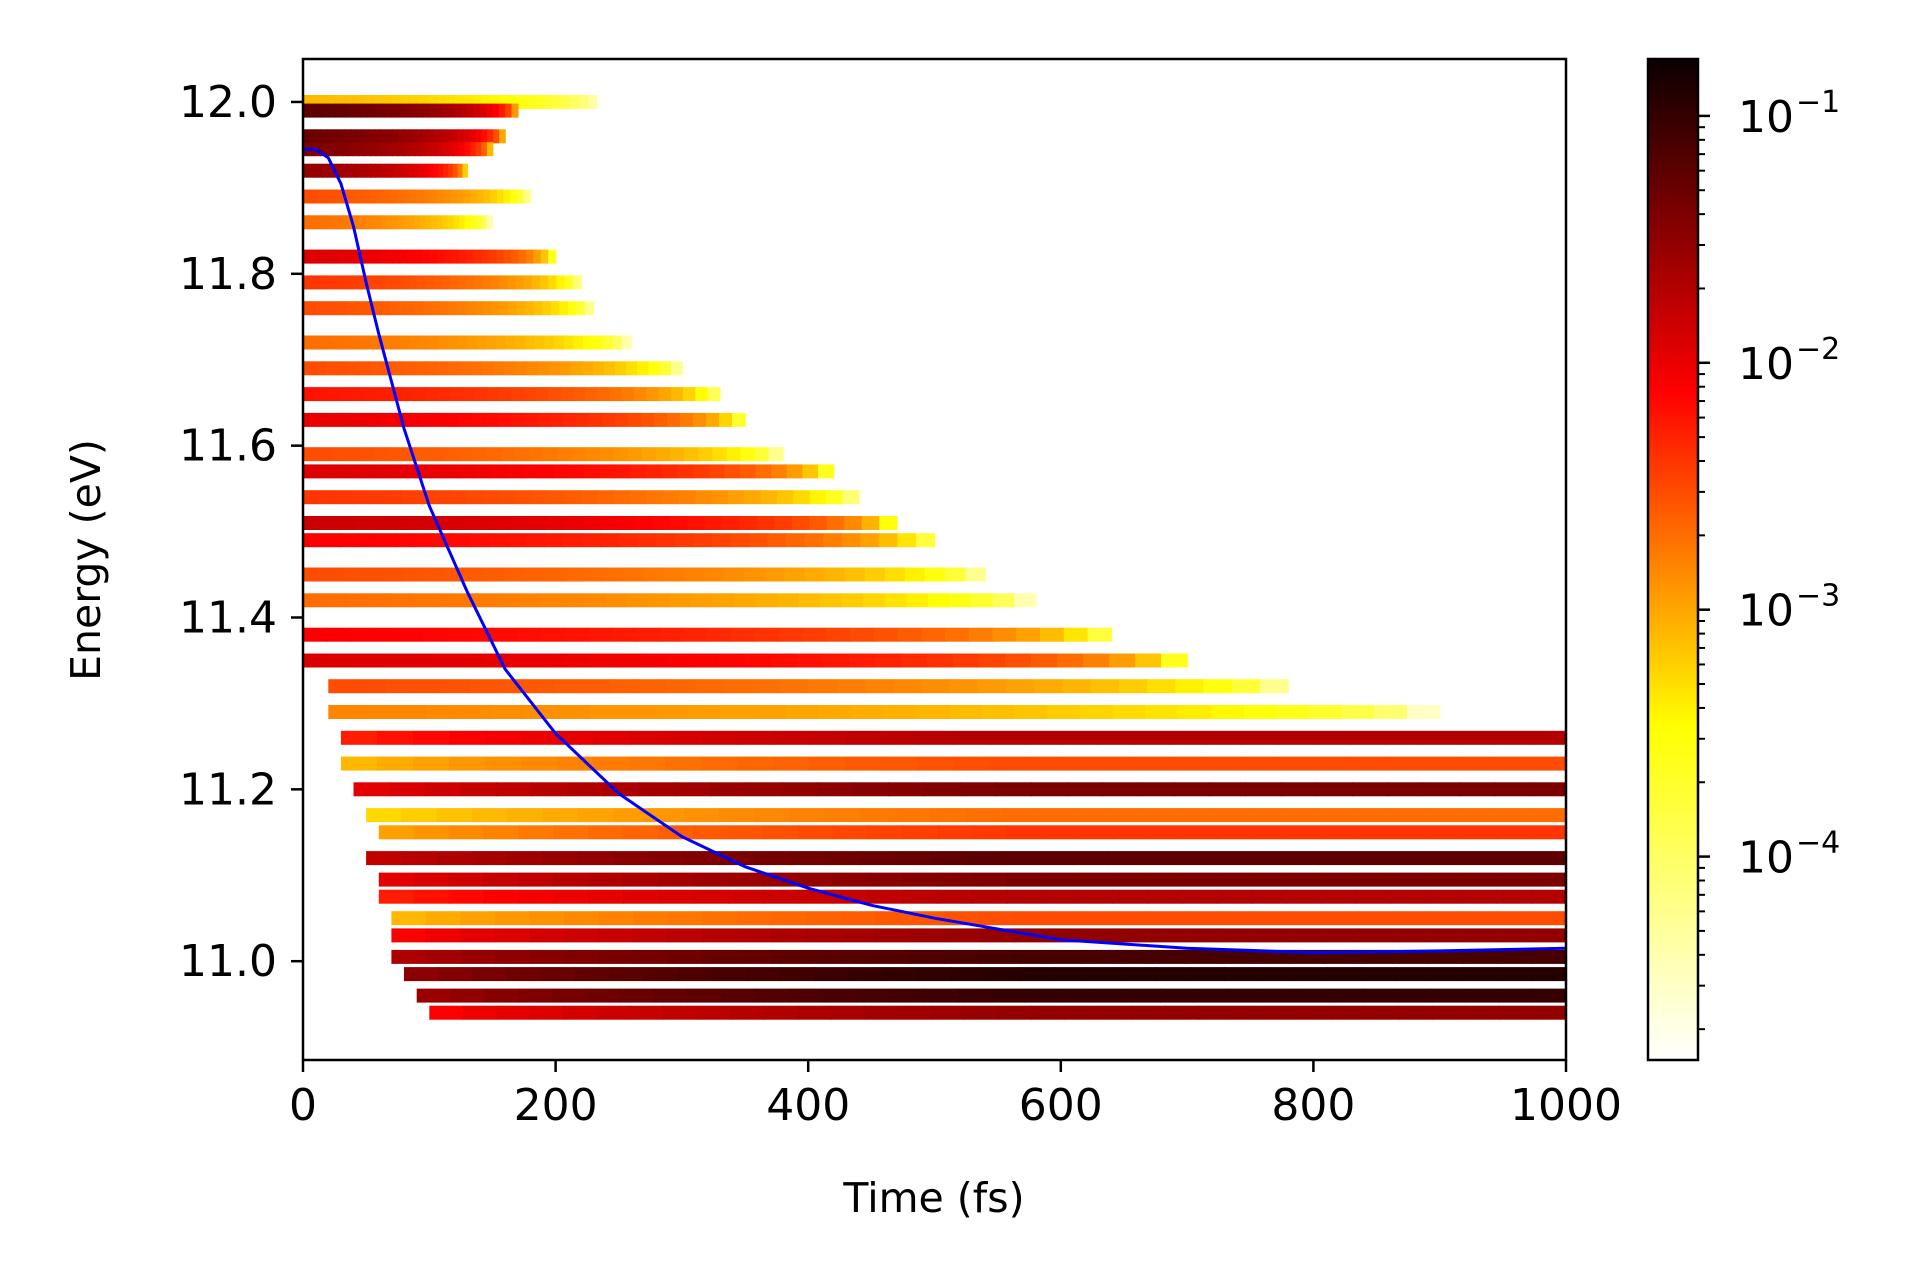 This screenshot has height=1280, width=1920. Describe the element at coordinates (1789, 855) in the screenshot. I see `colorbar-tick-label: 10⁻⁴` at that location.